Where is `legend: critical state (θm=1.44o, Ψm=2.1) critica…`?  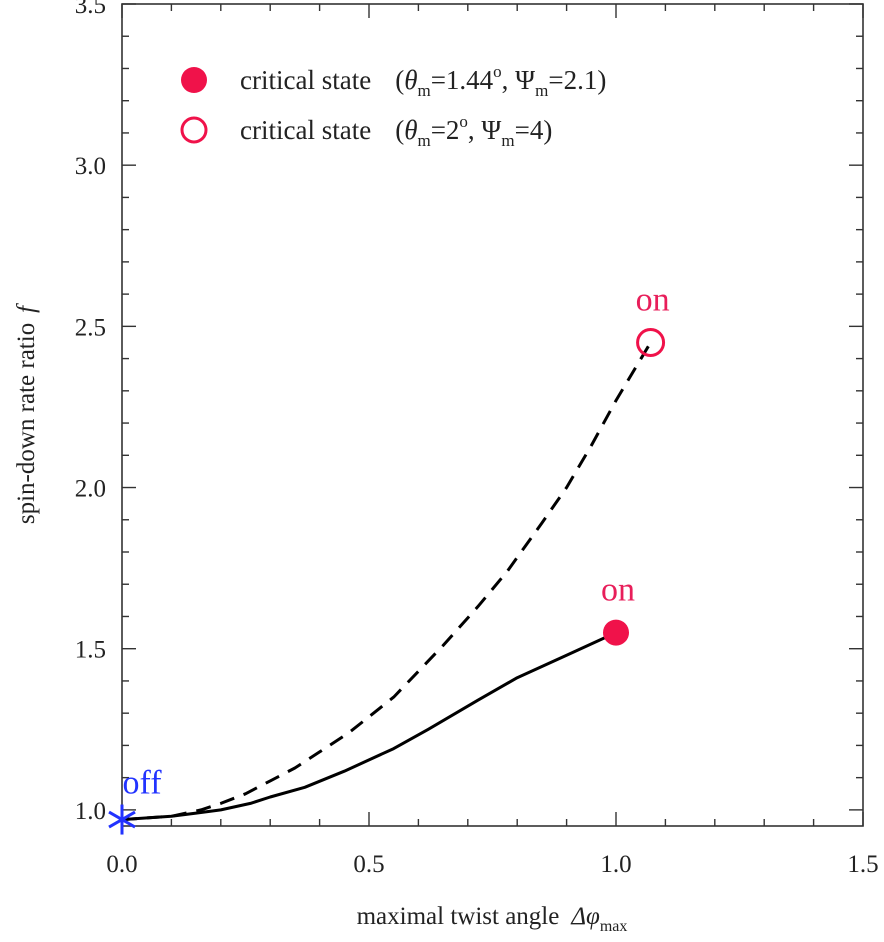
legend: critical state (θm=1.44o, Ψm=2.1) critica… is located at coordinates (393, 106).